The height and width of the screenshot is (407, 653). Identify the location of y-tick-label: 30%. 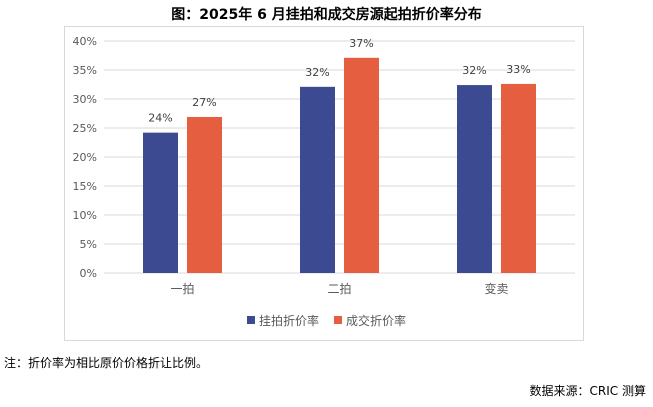
(85, 99).